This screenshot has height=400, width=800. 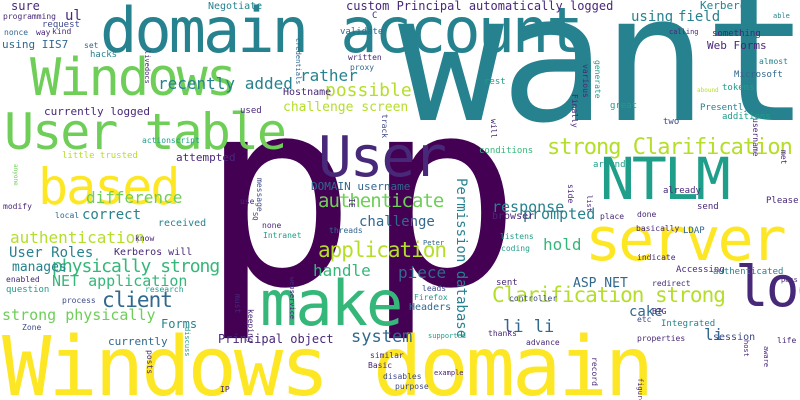 What do you see at coordinates (171, 141) in the screenshot?
I see `word-actionscript: actionscript` at bounding box center [171, 141].